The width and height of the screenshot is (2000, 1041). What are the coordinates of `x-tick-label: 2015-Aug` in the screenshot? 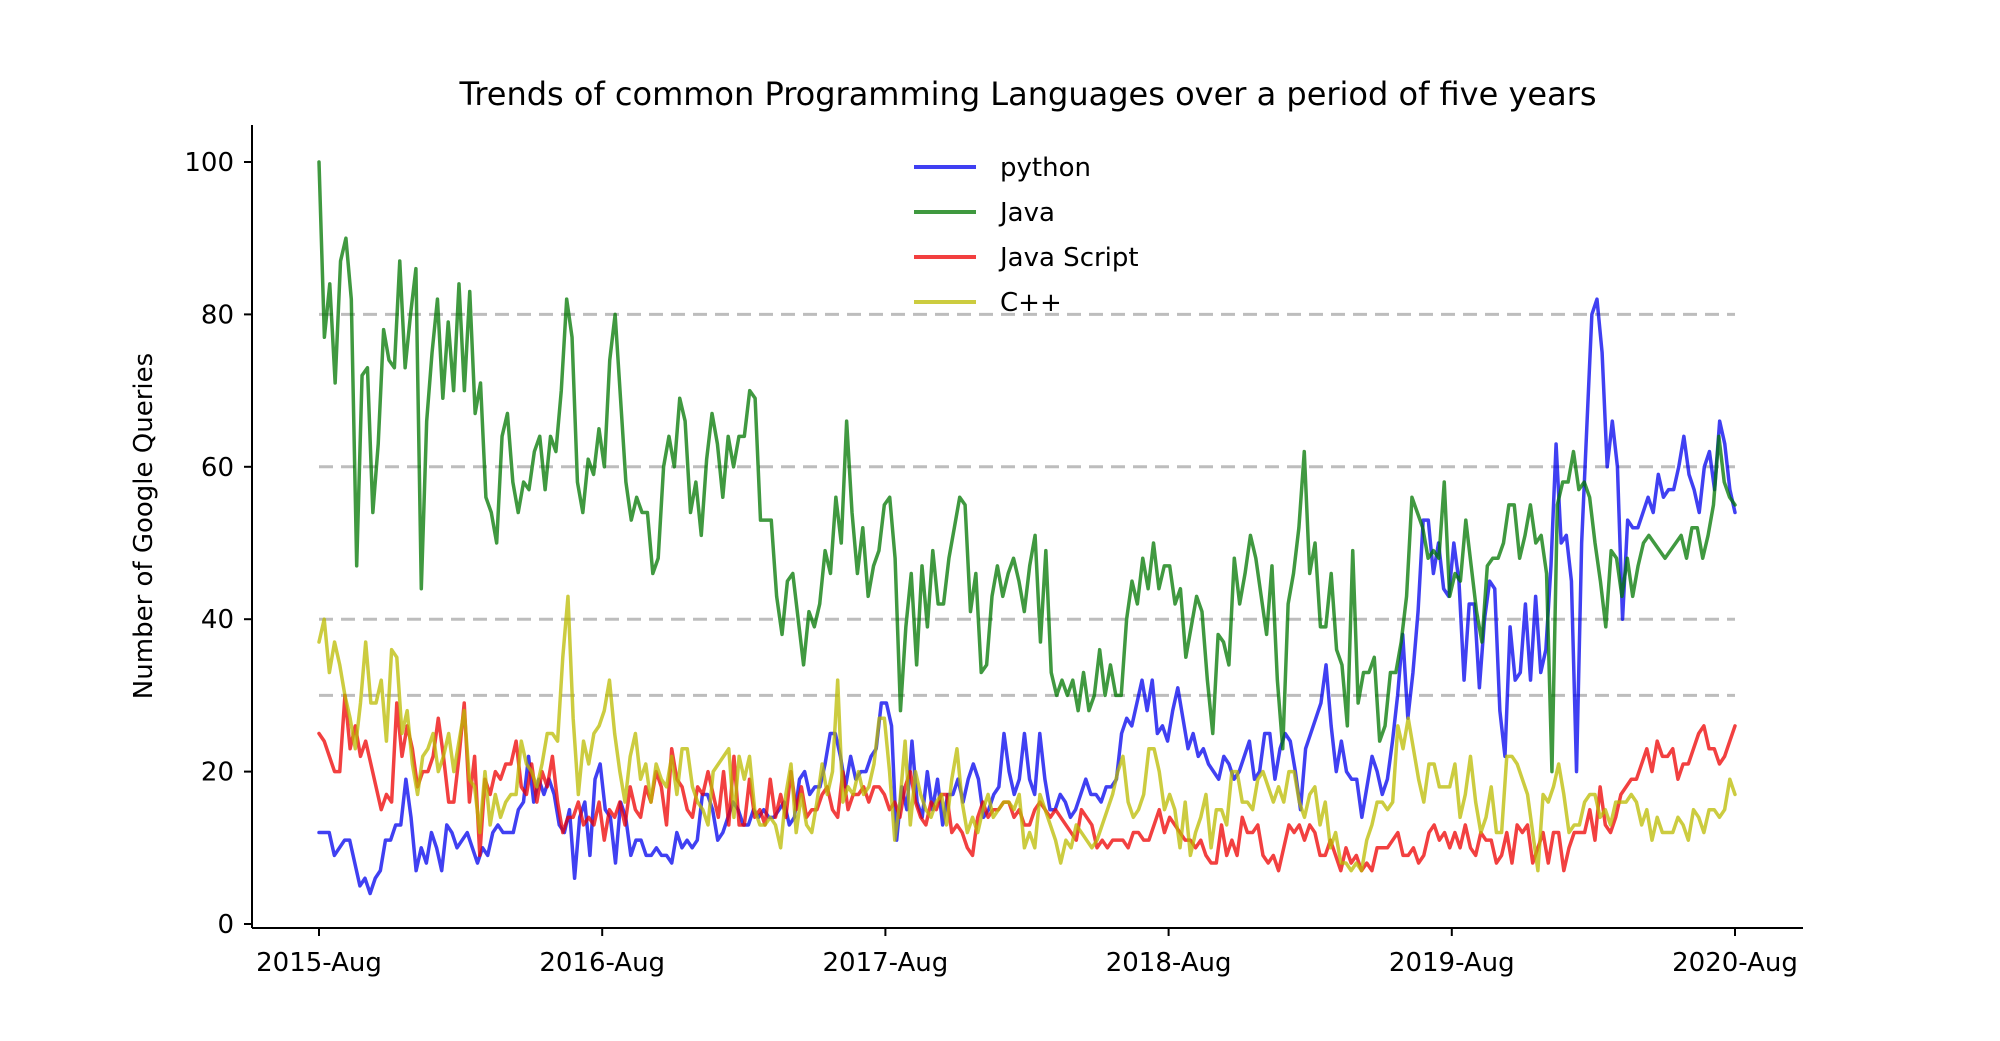 It's located at (319, 963).